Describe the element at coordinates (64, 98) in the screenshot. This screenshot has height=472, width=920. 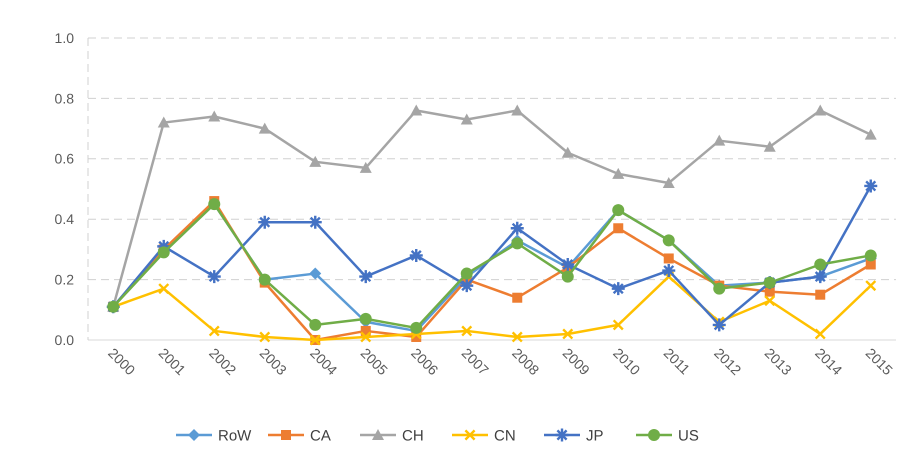
I see `y-tick-label: 0.8` at that location.